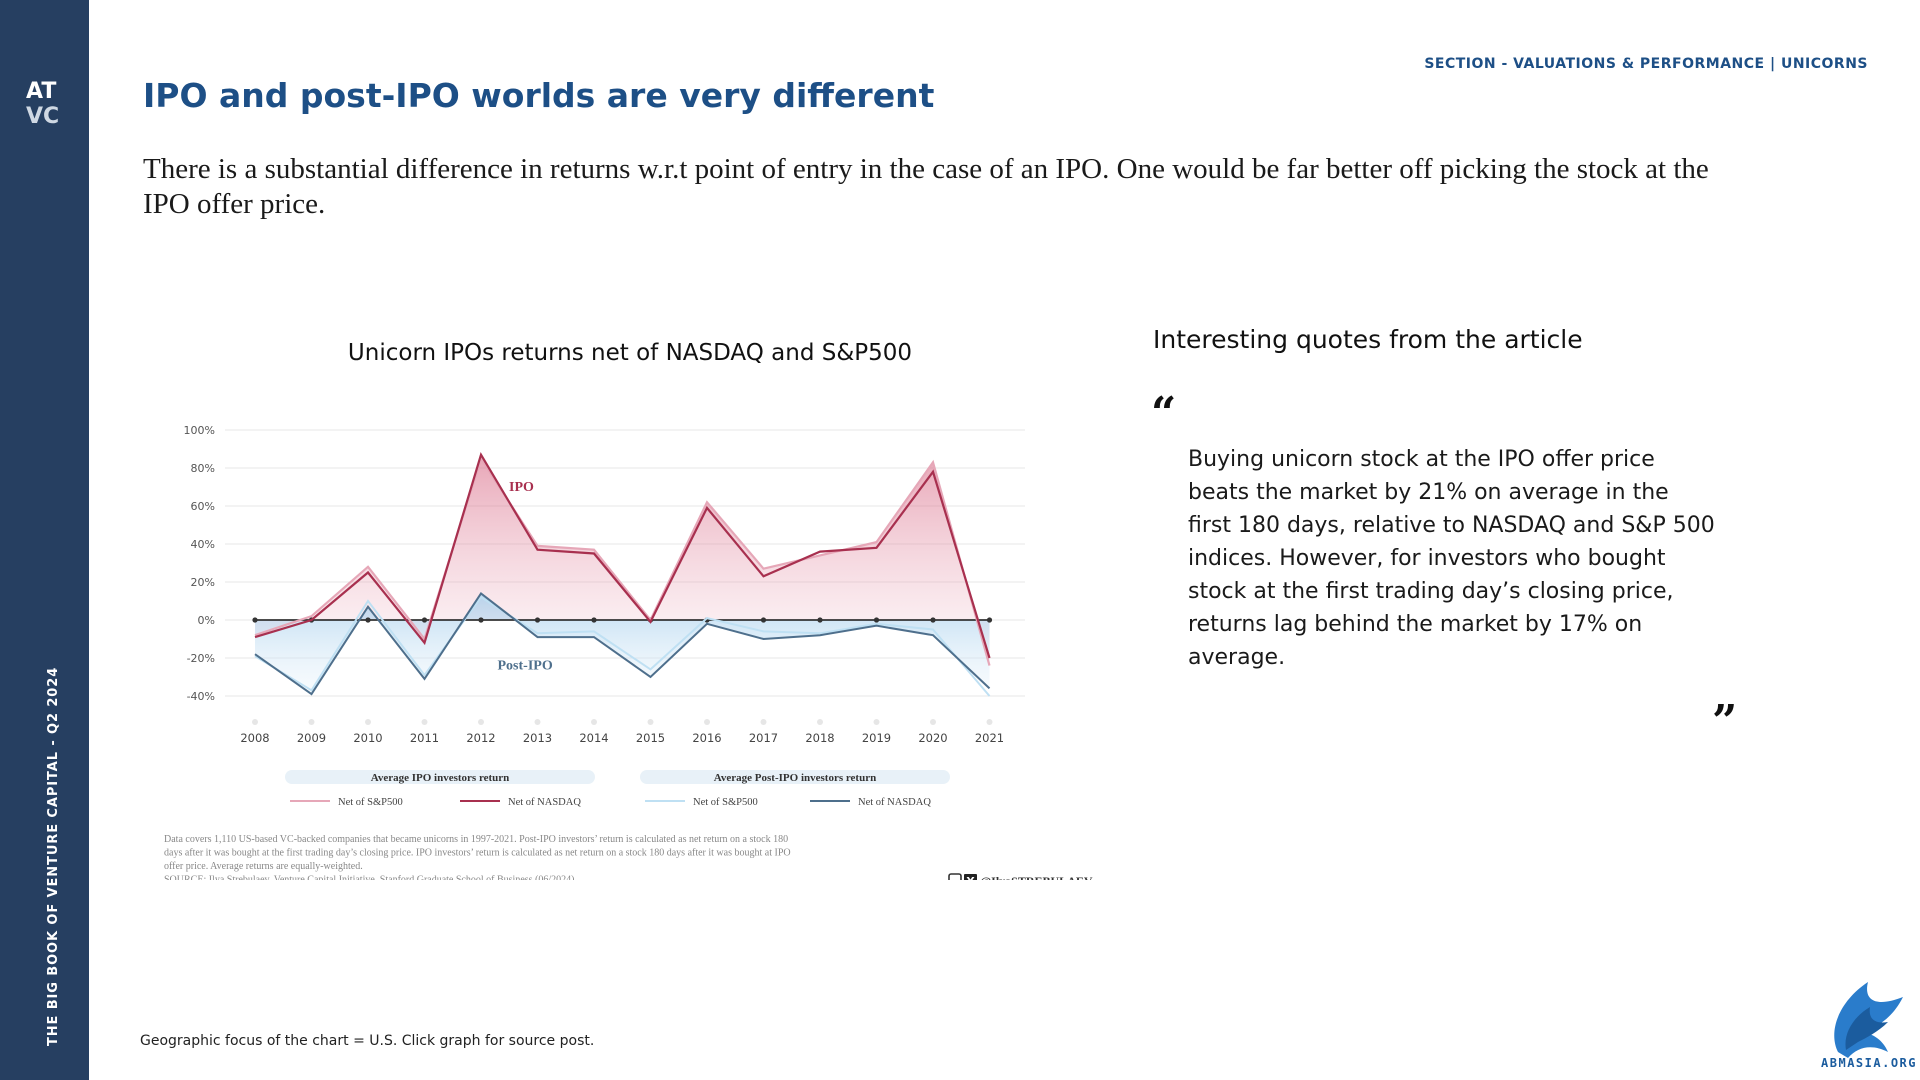 This screenshot has width=1920, height=1080. Describe the element at coordinates (989, 738) in the screenshot. I see `x-tick-label: 2021` at that location.